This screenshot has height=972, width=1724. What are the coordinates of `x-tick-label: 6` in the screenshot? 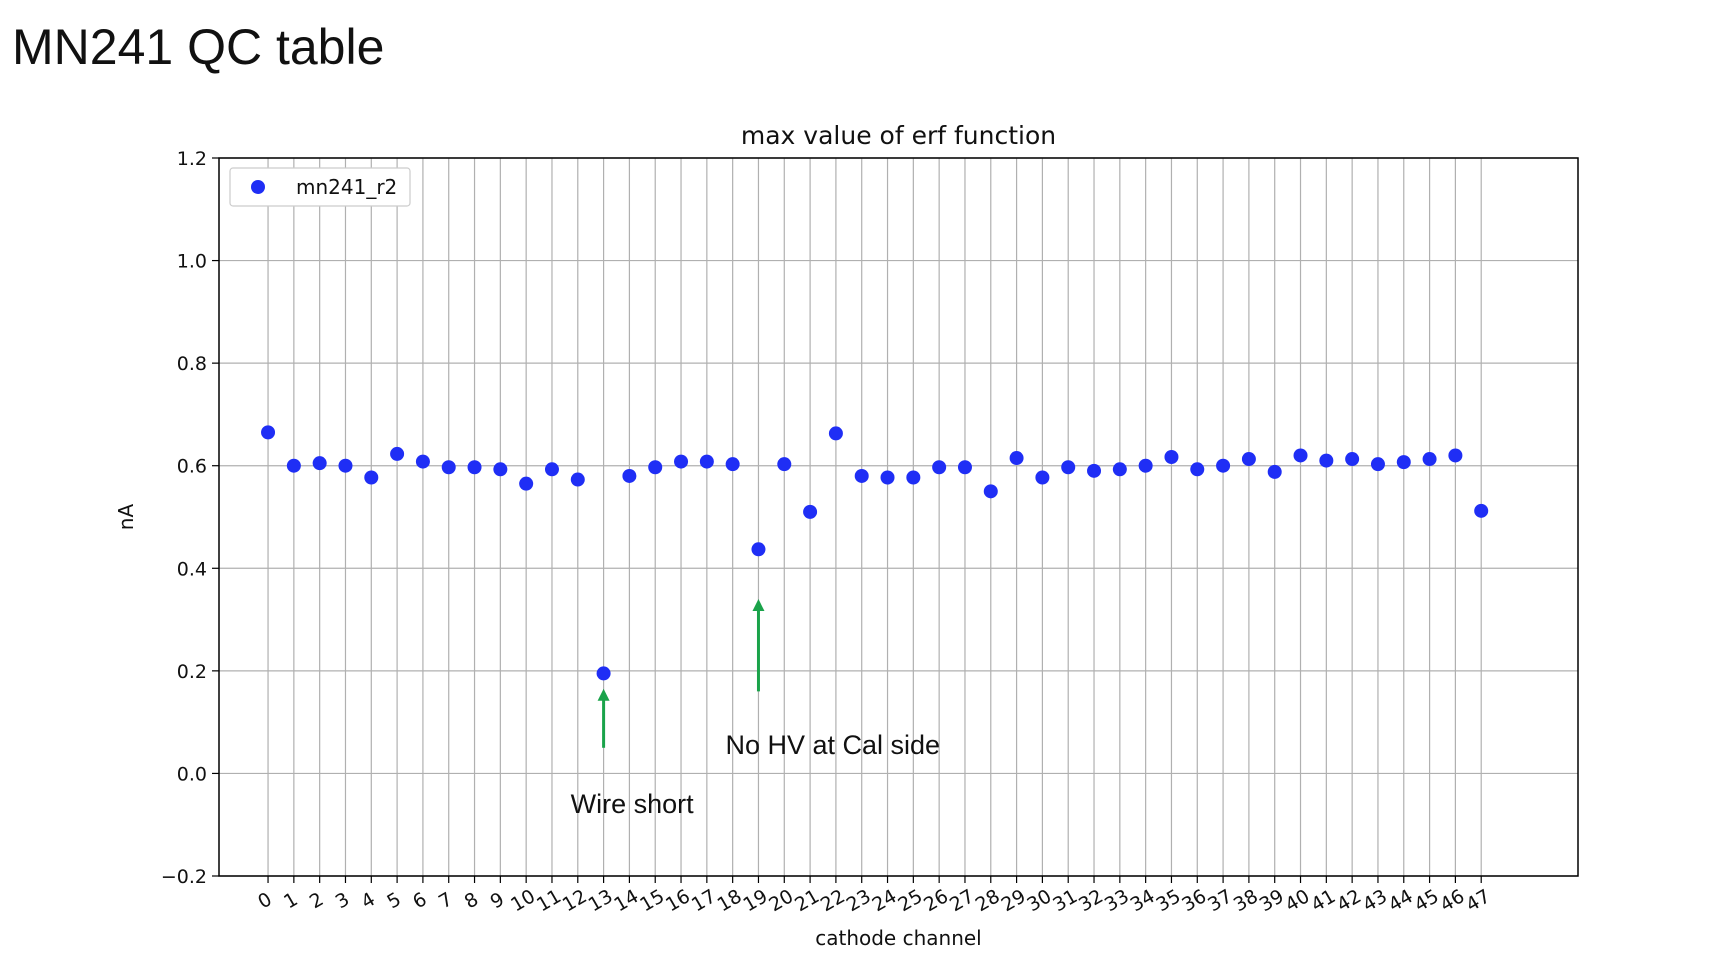 It's located at (419, 900).